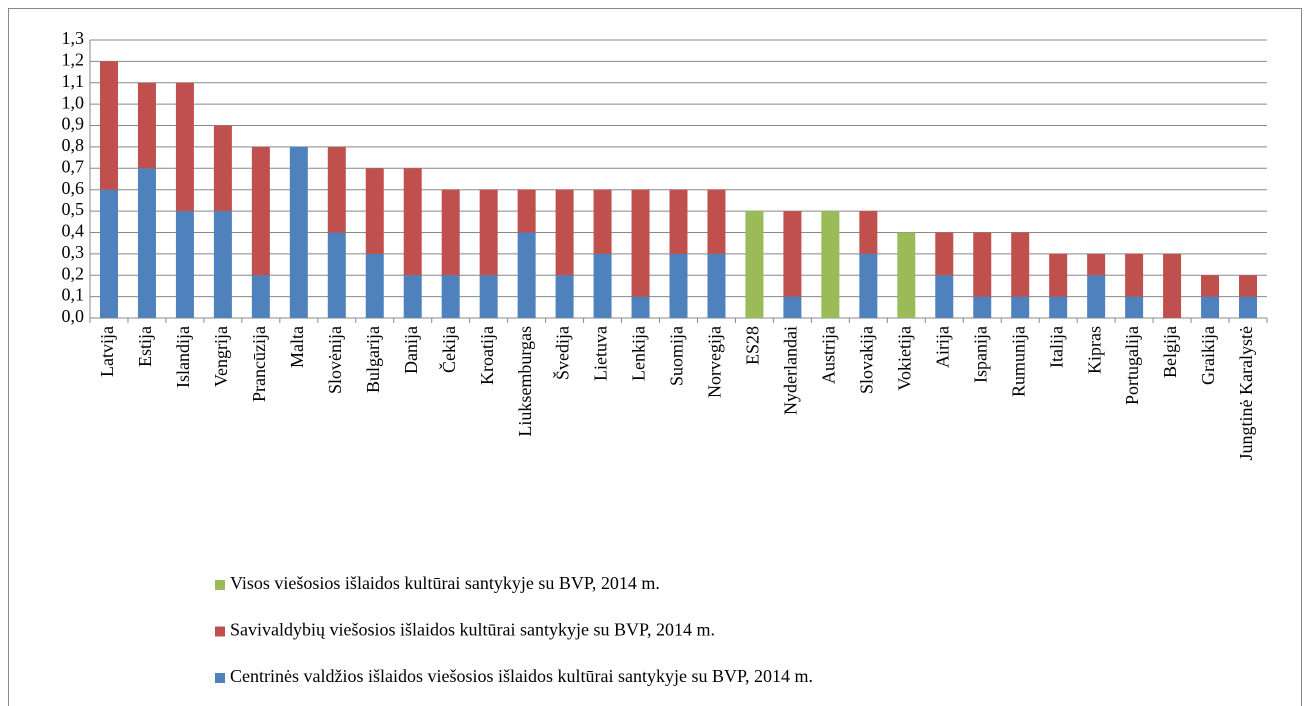 The height and width of the screenshot is (706, 1311). I want to click on y-tick-label: 0,9, so click(73, 124).